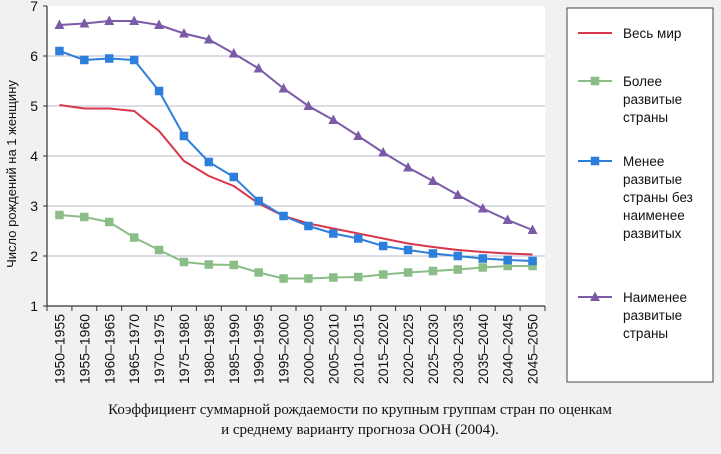 The width and height of the screenshot is (721, 454). Describe the element at coordinates (209, 349) in the screenshot. I see `x-tick-label: 1980–1985` at that location.